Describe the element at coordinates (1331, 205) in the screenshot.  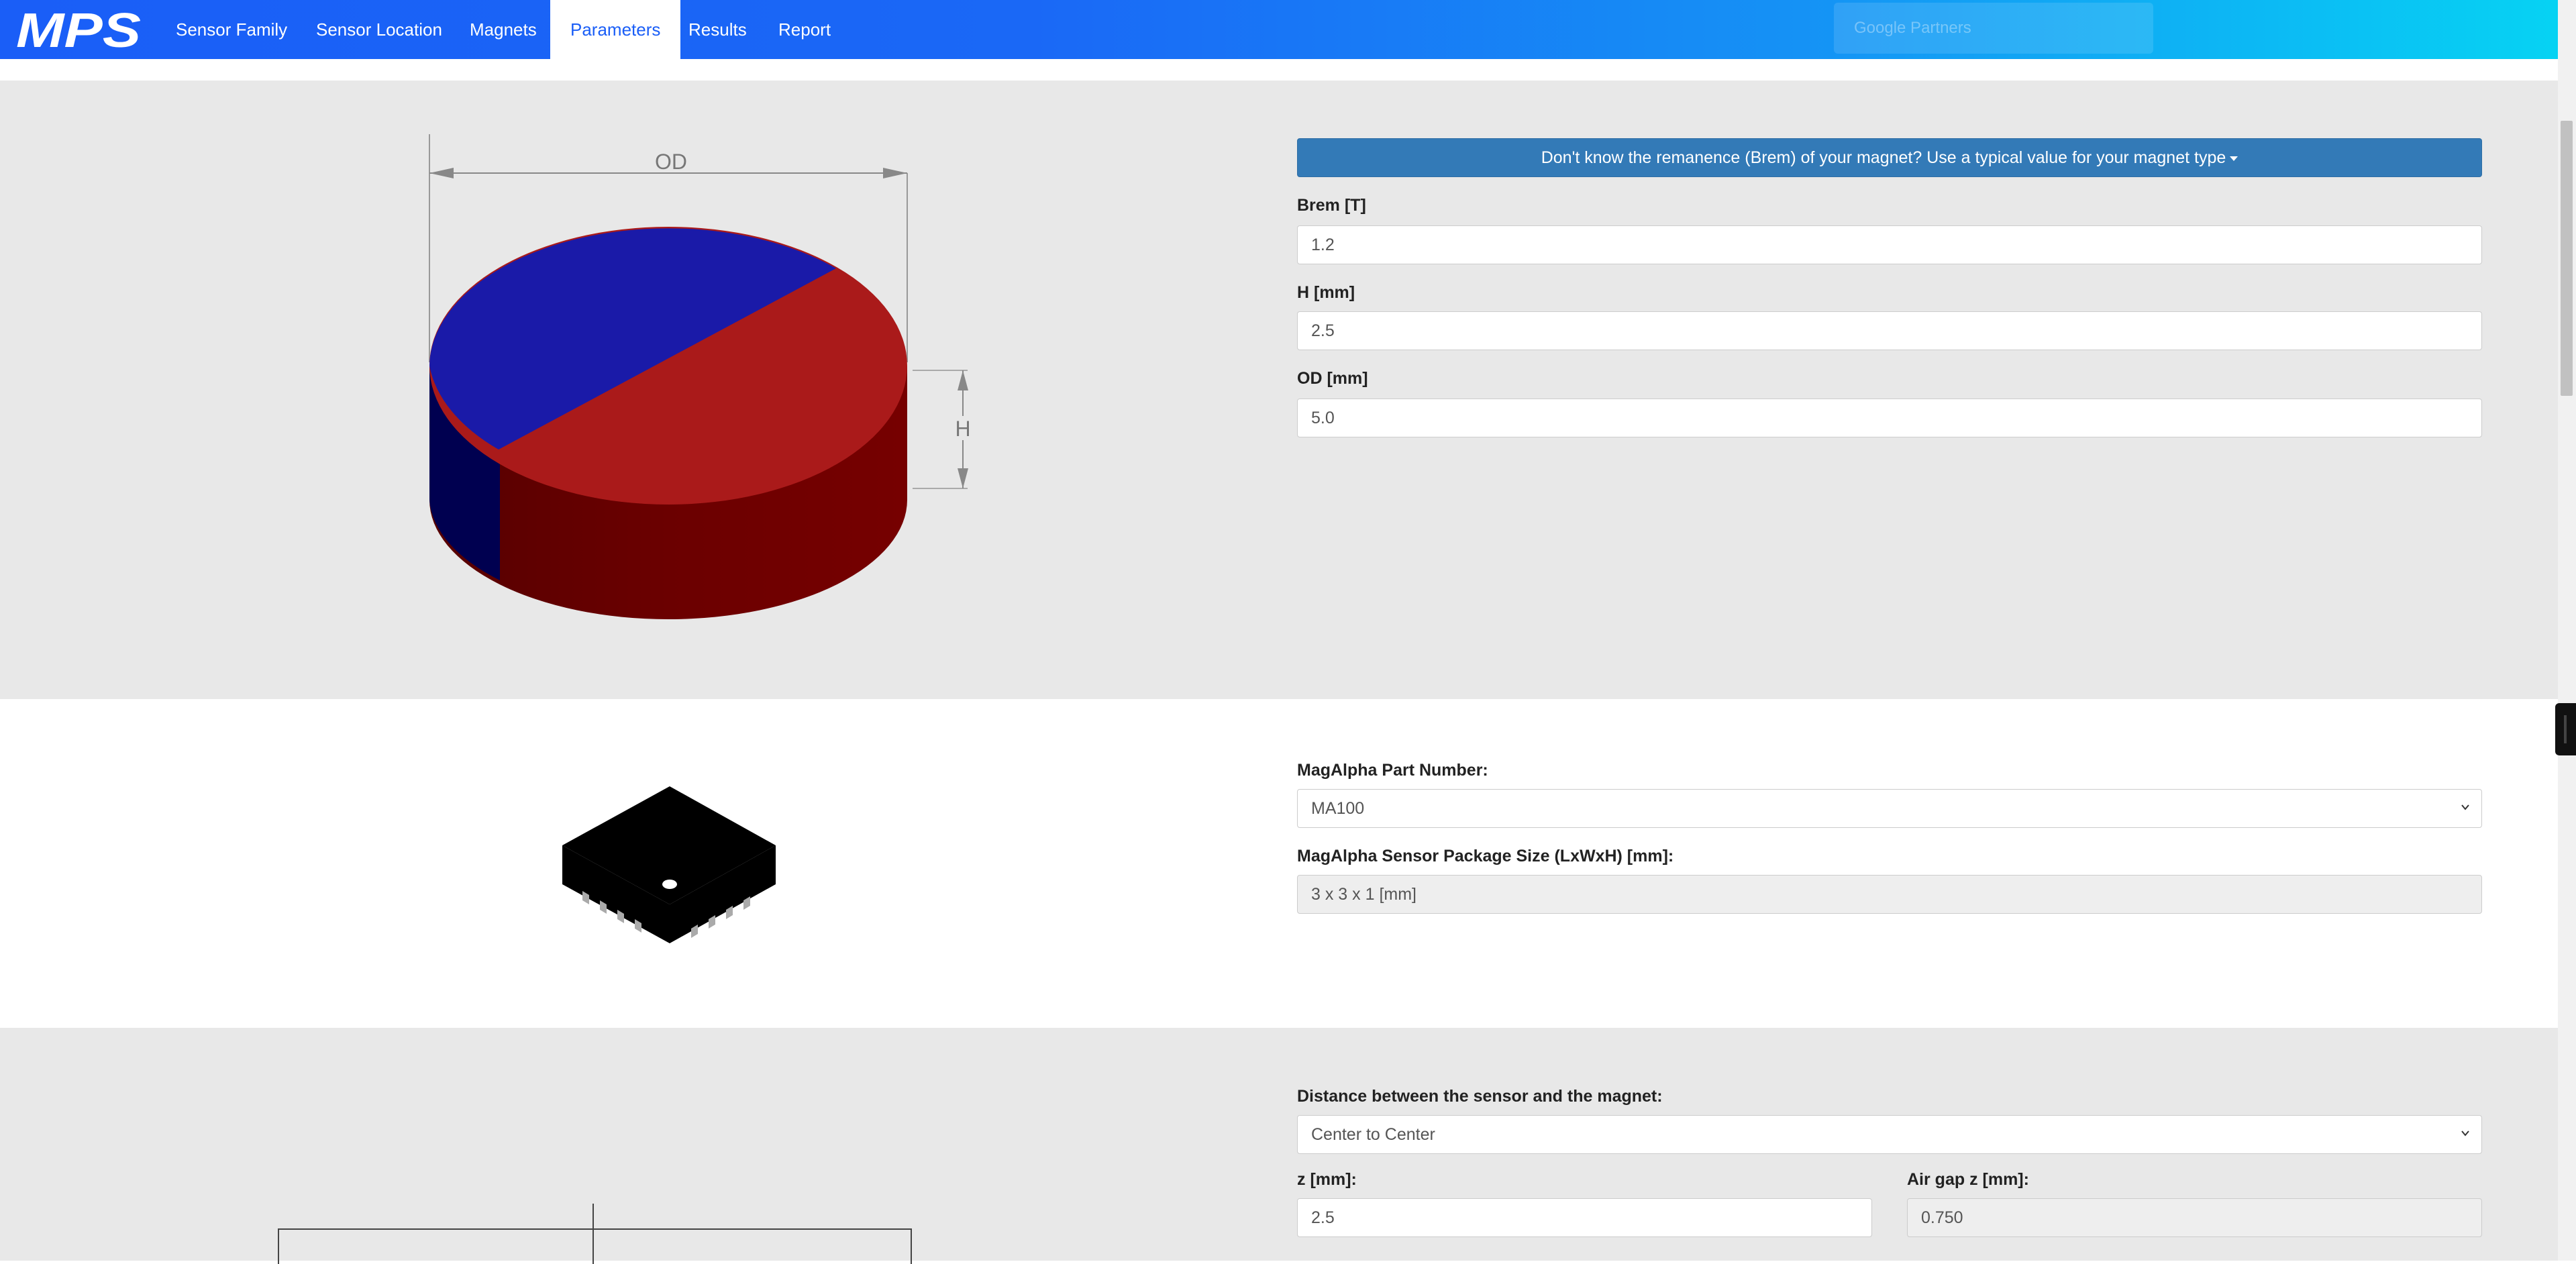
I see `brem-label: Brem [T]` at that location.